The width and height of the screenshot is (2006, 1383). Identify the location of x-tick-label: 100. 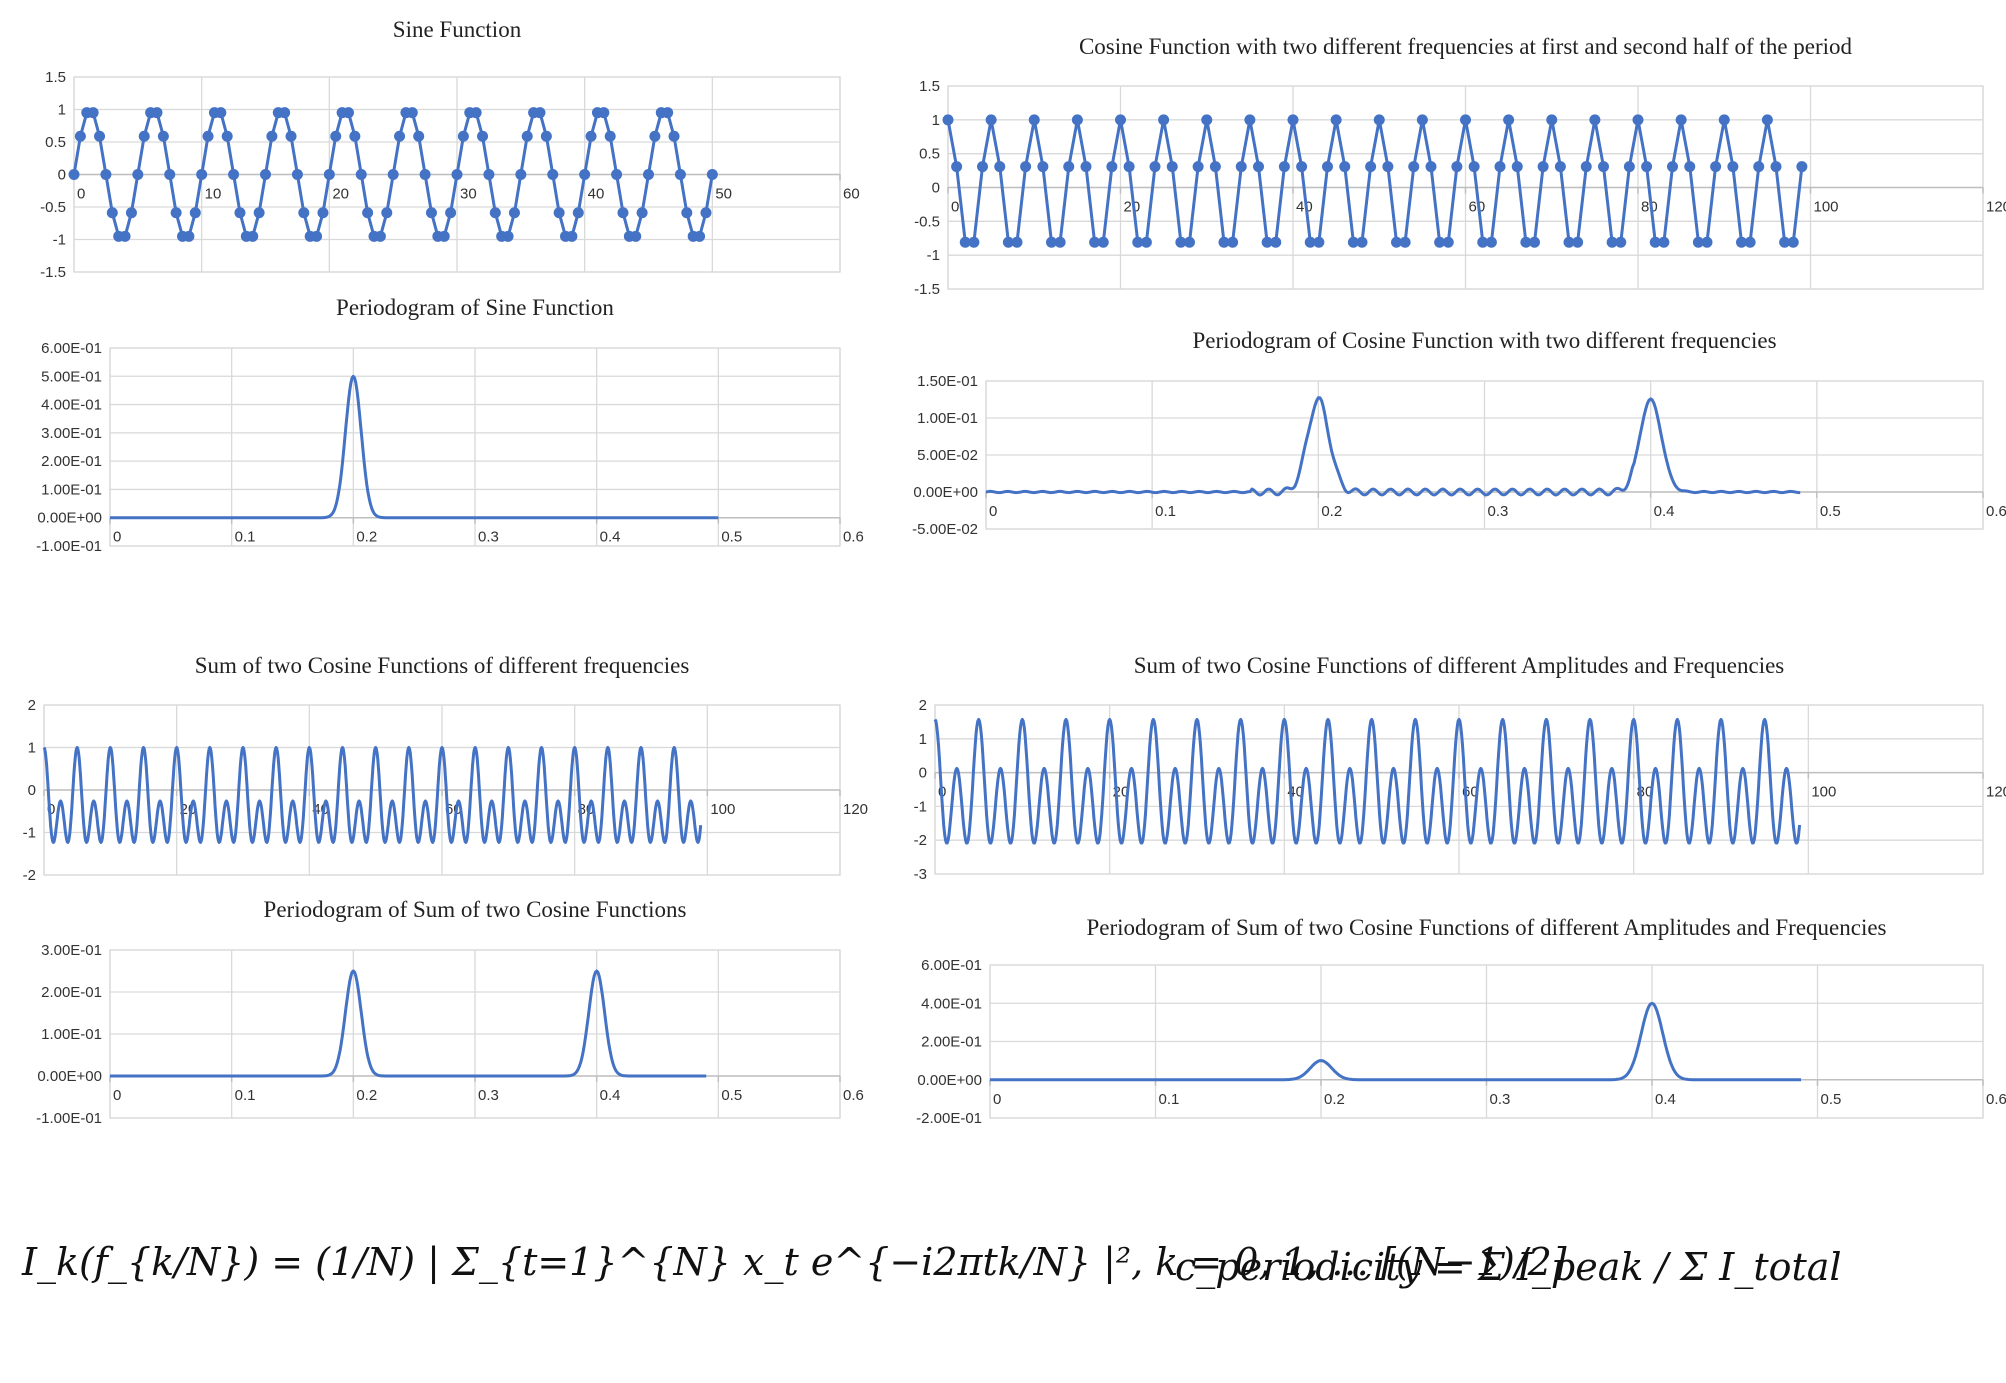
(722, 809).